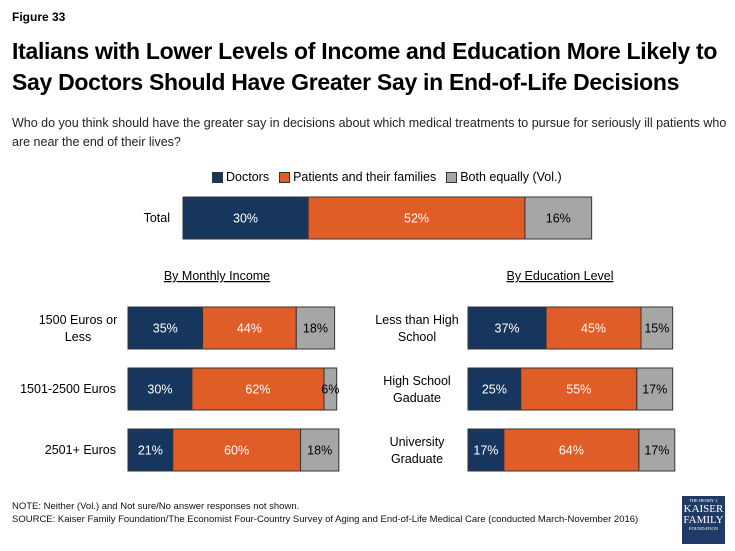  I want to click on data-label: 15%, so click(656, 329).